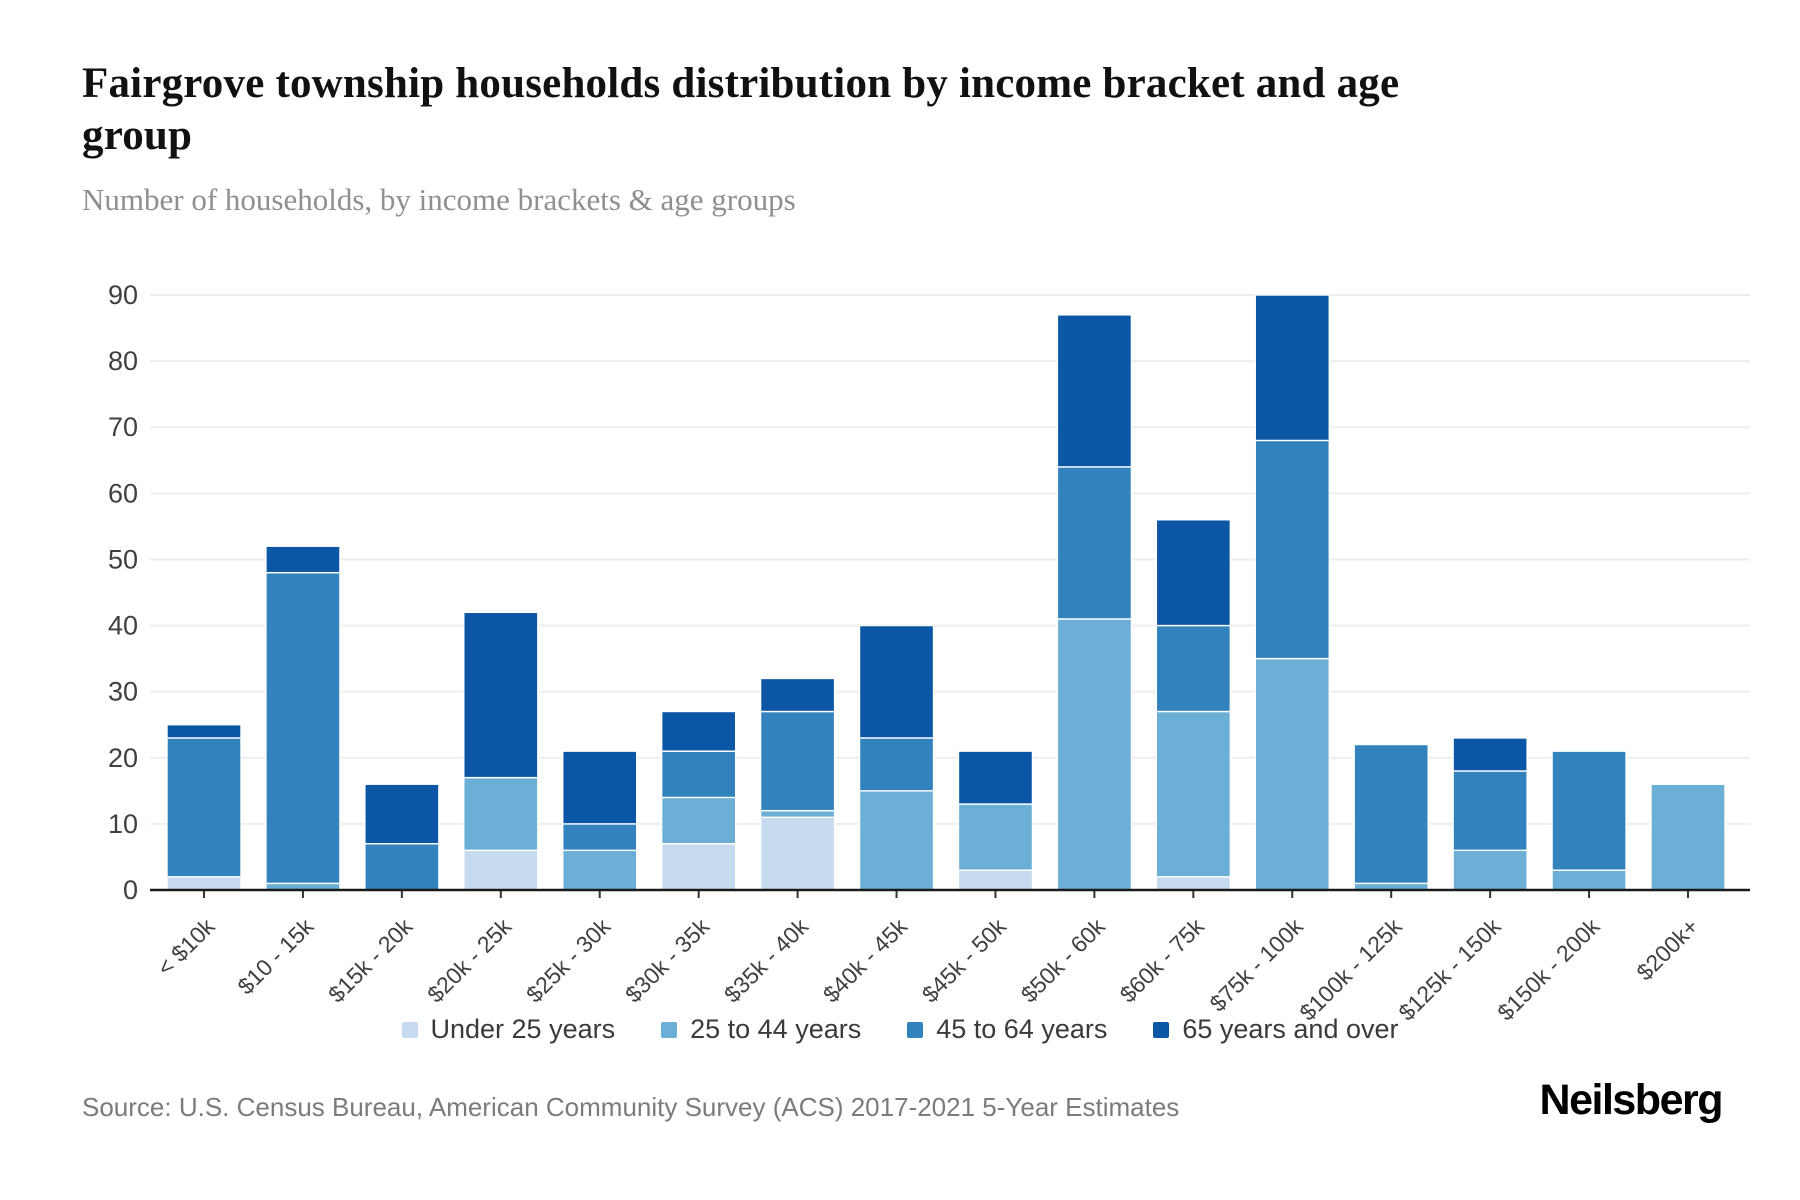 Image resolution: width=1800 pixels, height=1200 pixels. I want to click on y-axis-label: 70, so click(123, 427).